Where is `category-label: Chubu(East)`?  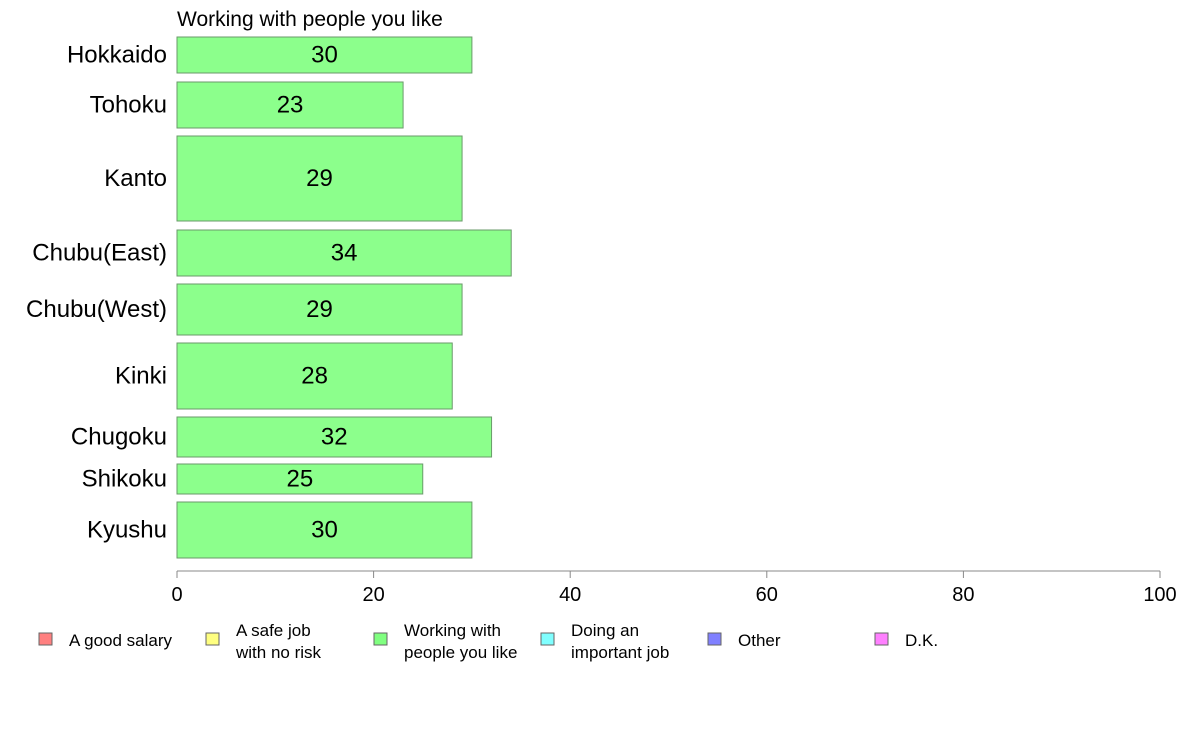
category-label: Chubu(East) is located at coordinates (99, 253).